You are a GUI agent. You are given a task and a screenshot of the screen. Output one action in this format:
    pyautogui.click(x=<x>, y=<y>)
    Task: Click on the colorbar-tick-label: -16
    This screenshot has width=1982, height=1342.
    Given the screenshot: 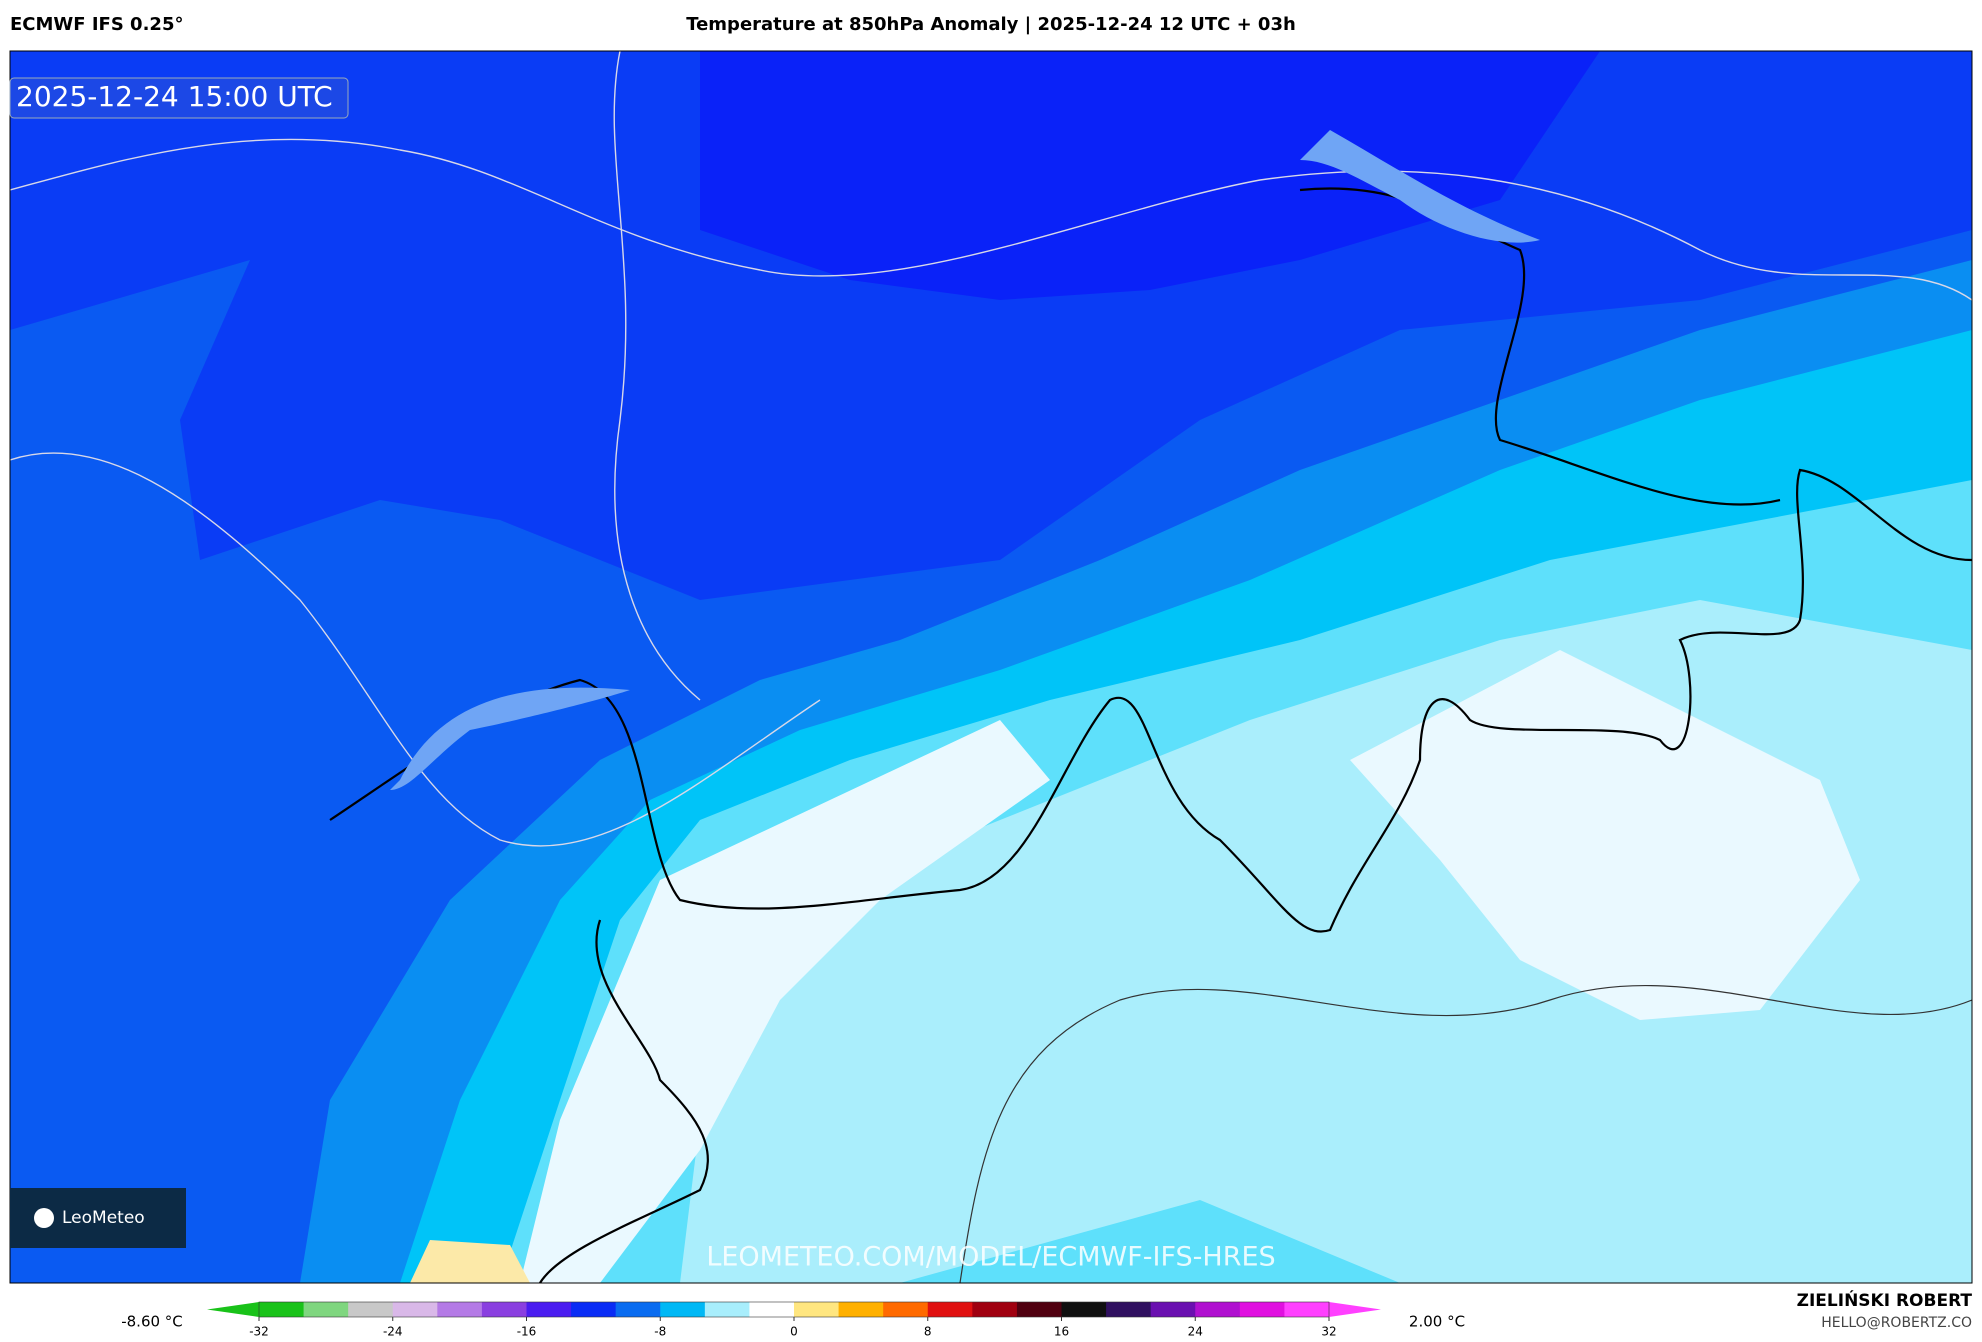 What is the action you would take?
    pyautogui.click(x=527, y=1332)
    